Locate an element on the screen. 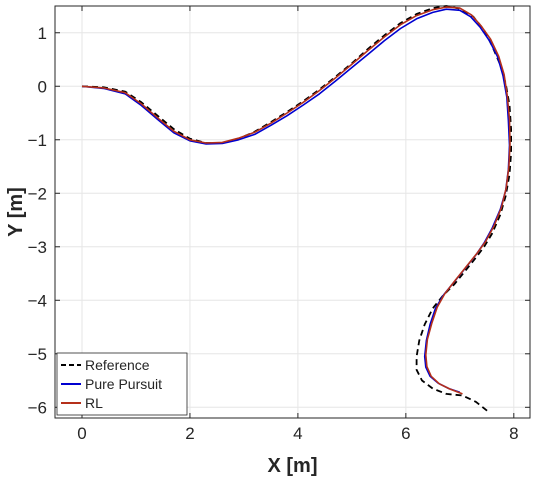 This screenshot has width=550, height=482. legend-label-pure-pursuit: Pure Pursuit is located at coordinates (123, 384).